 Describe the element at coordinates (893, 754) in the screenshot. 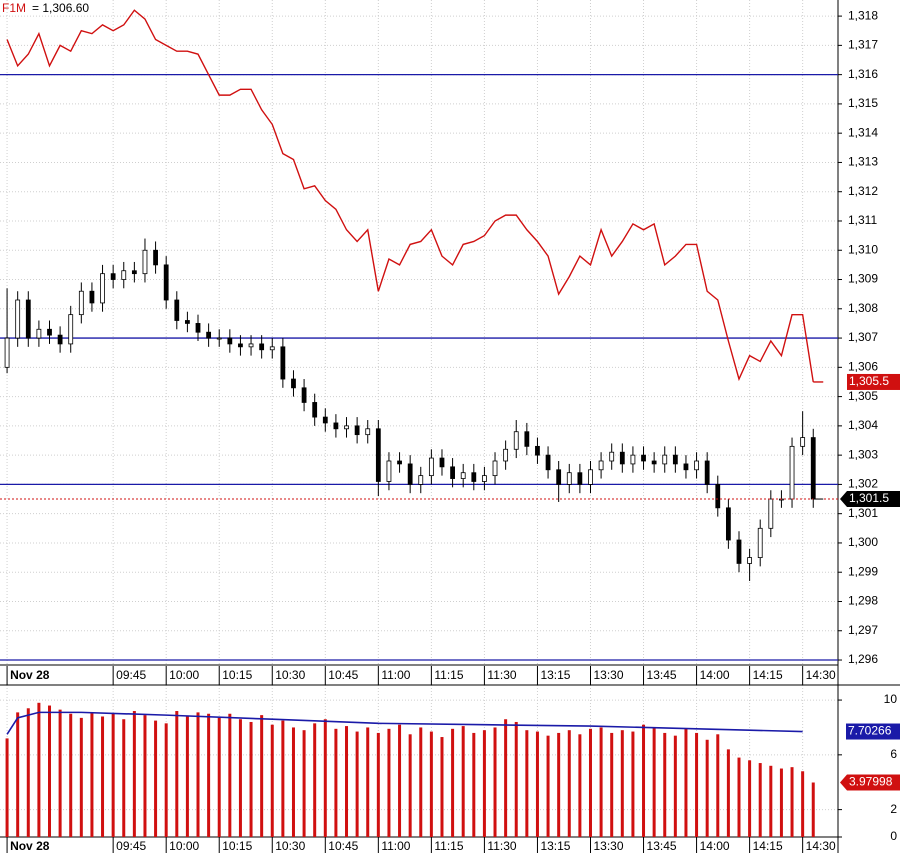

I see `y-tick-label: 6` at that location.